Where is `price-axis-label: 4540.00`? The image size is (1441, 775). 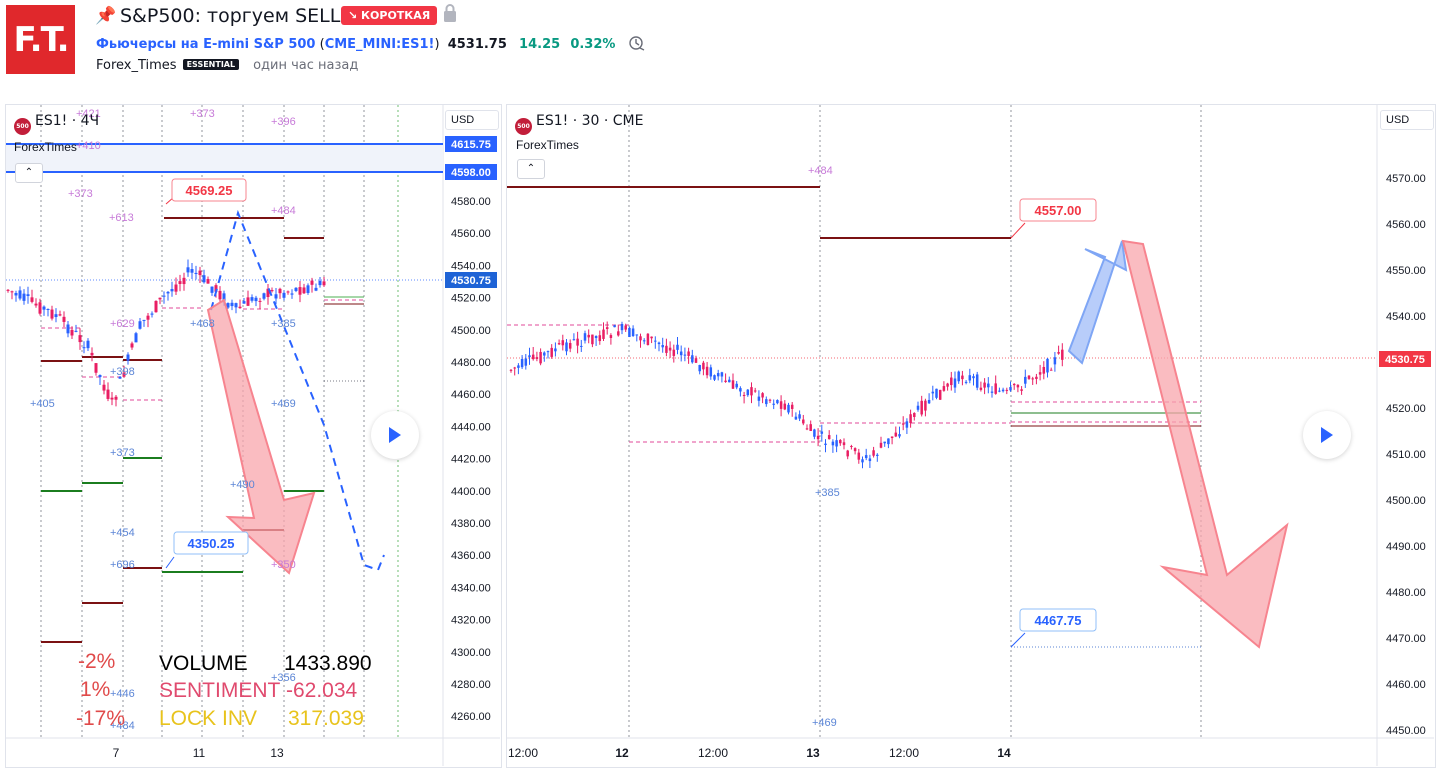
price-axis-label: 4540.00 is located at coordinates (471, 266).